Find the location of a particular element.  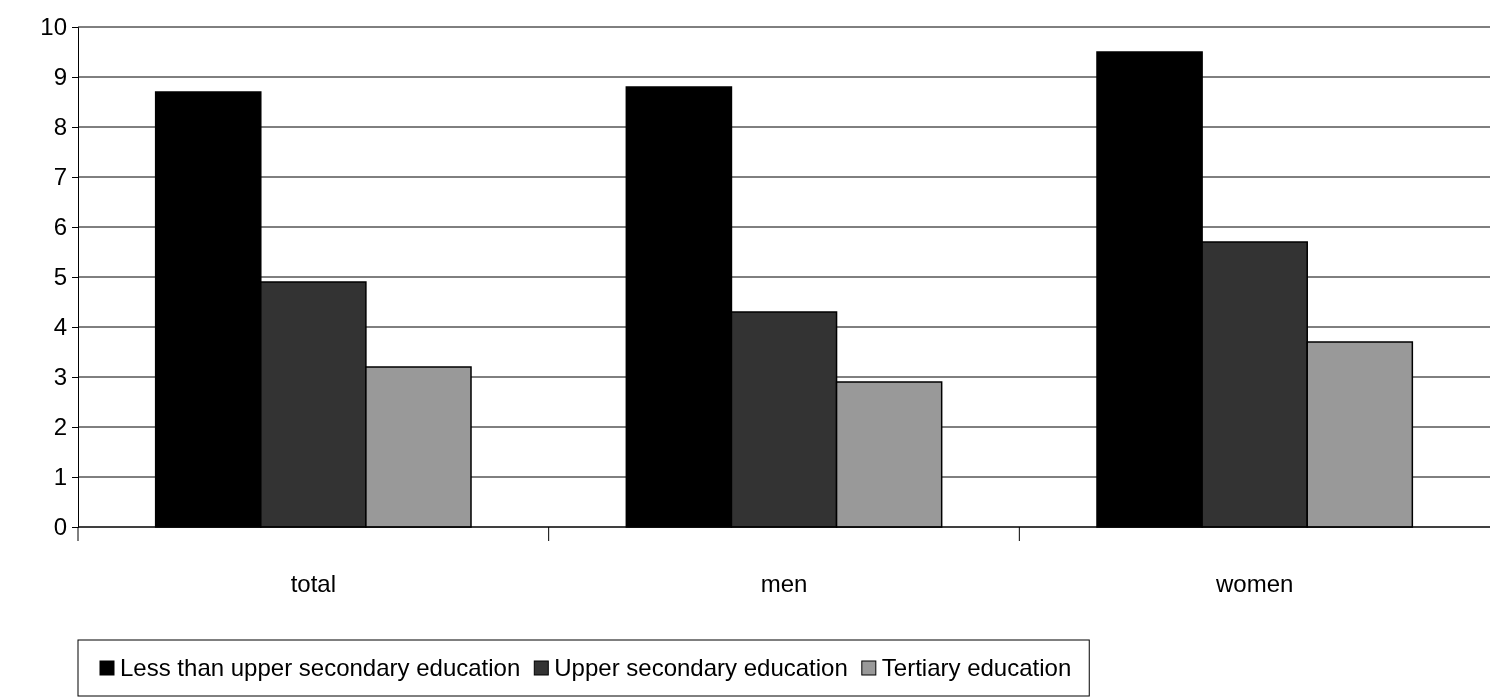

y-tick-label: 6 is located at coordinates (60, 227).